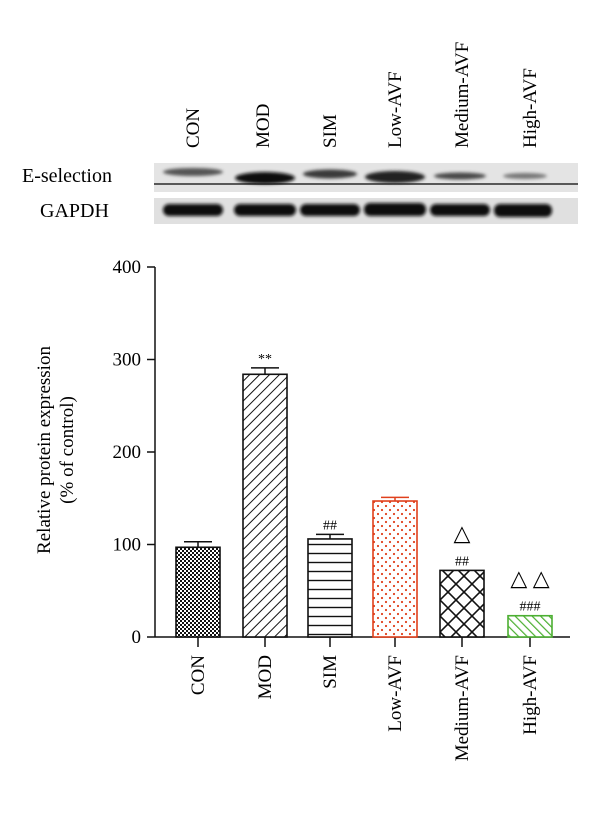 The width and height of the screenshot is (600, 817). I want to click on x-tick-label-con: CON, so click(198, 675).